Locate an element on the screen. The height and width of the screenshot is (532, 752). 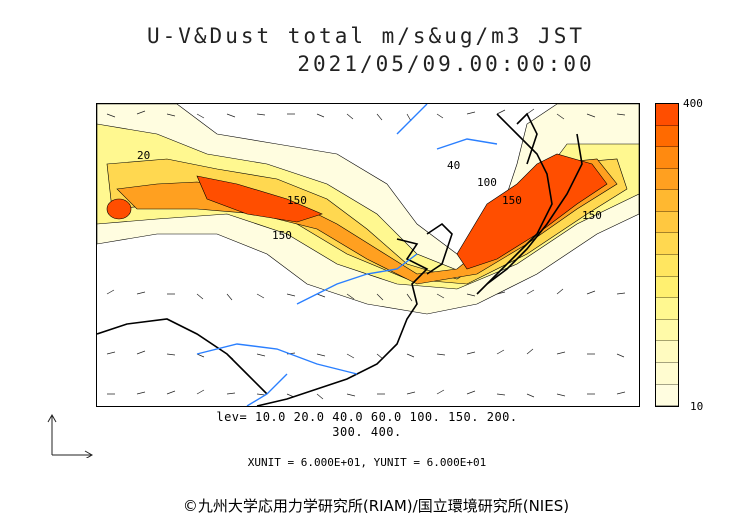
reference-vector-icon is located at coordinates (70, 435).